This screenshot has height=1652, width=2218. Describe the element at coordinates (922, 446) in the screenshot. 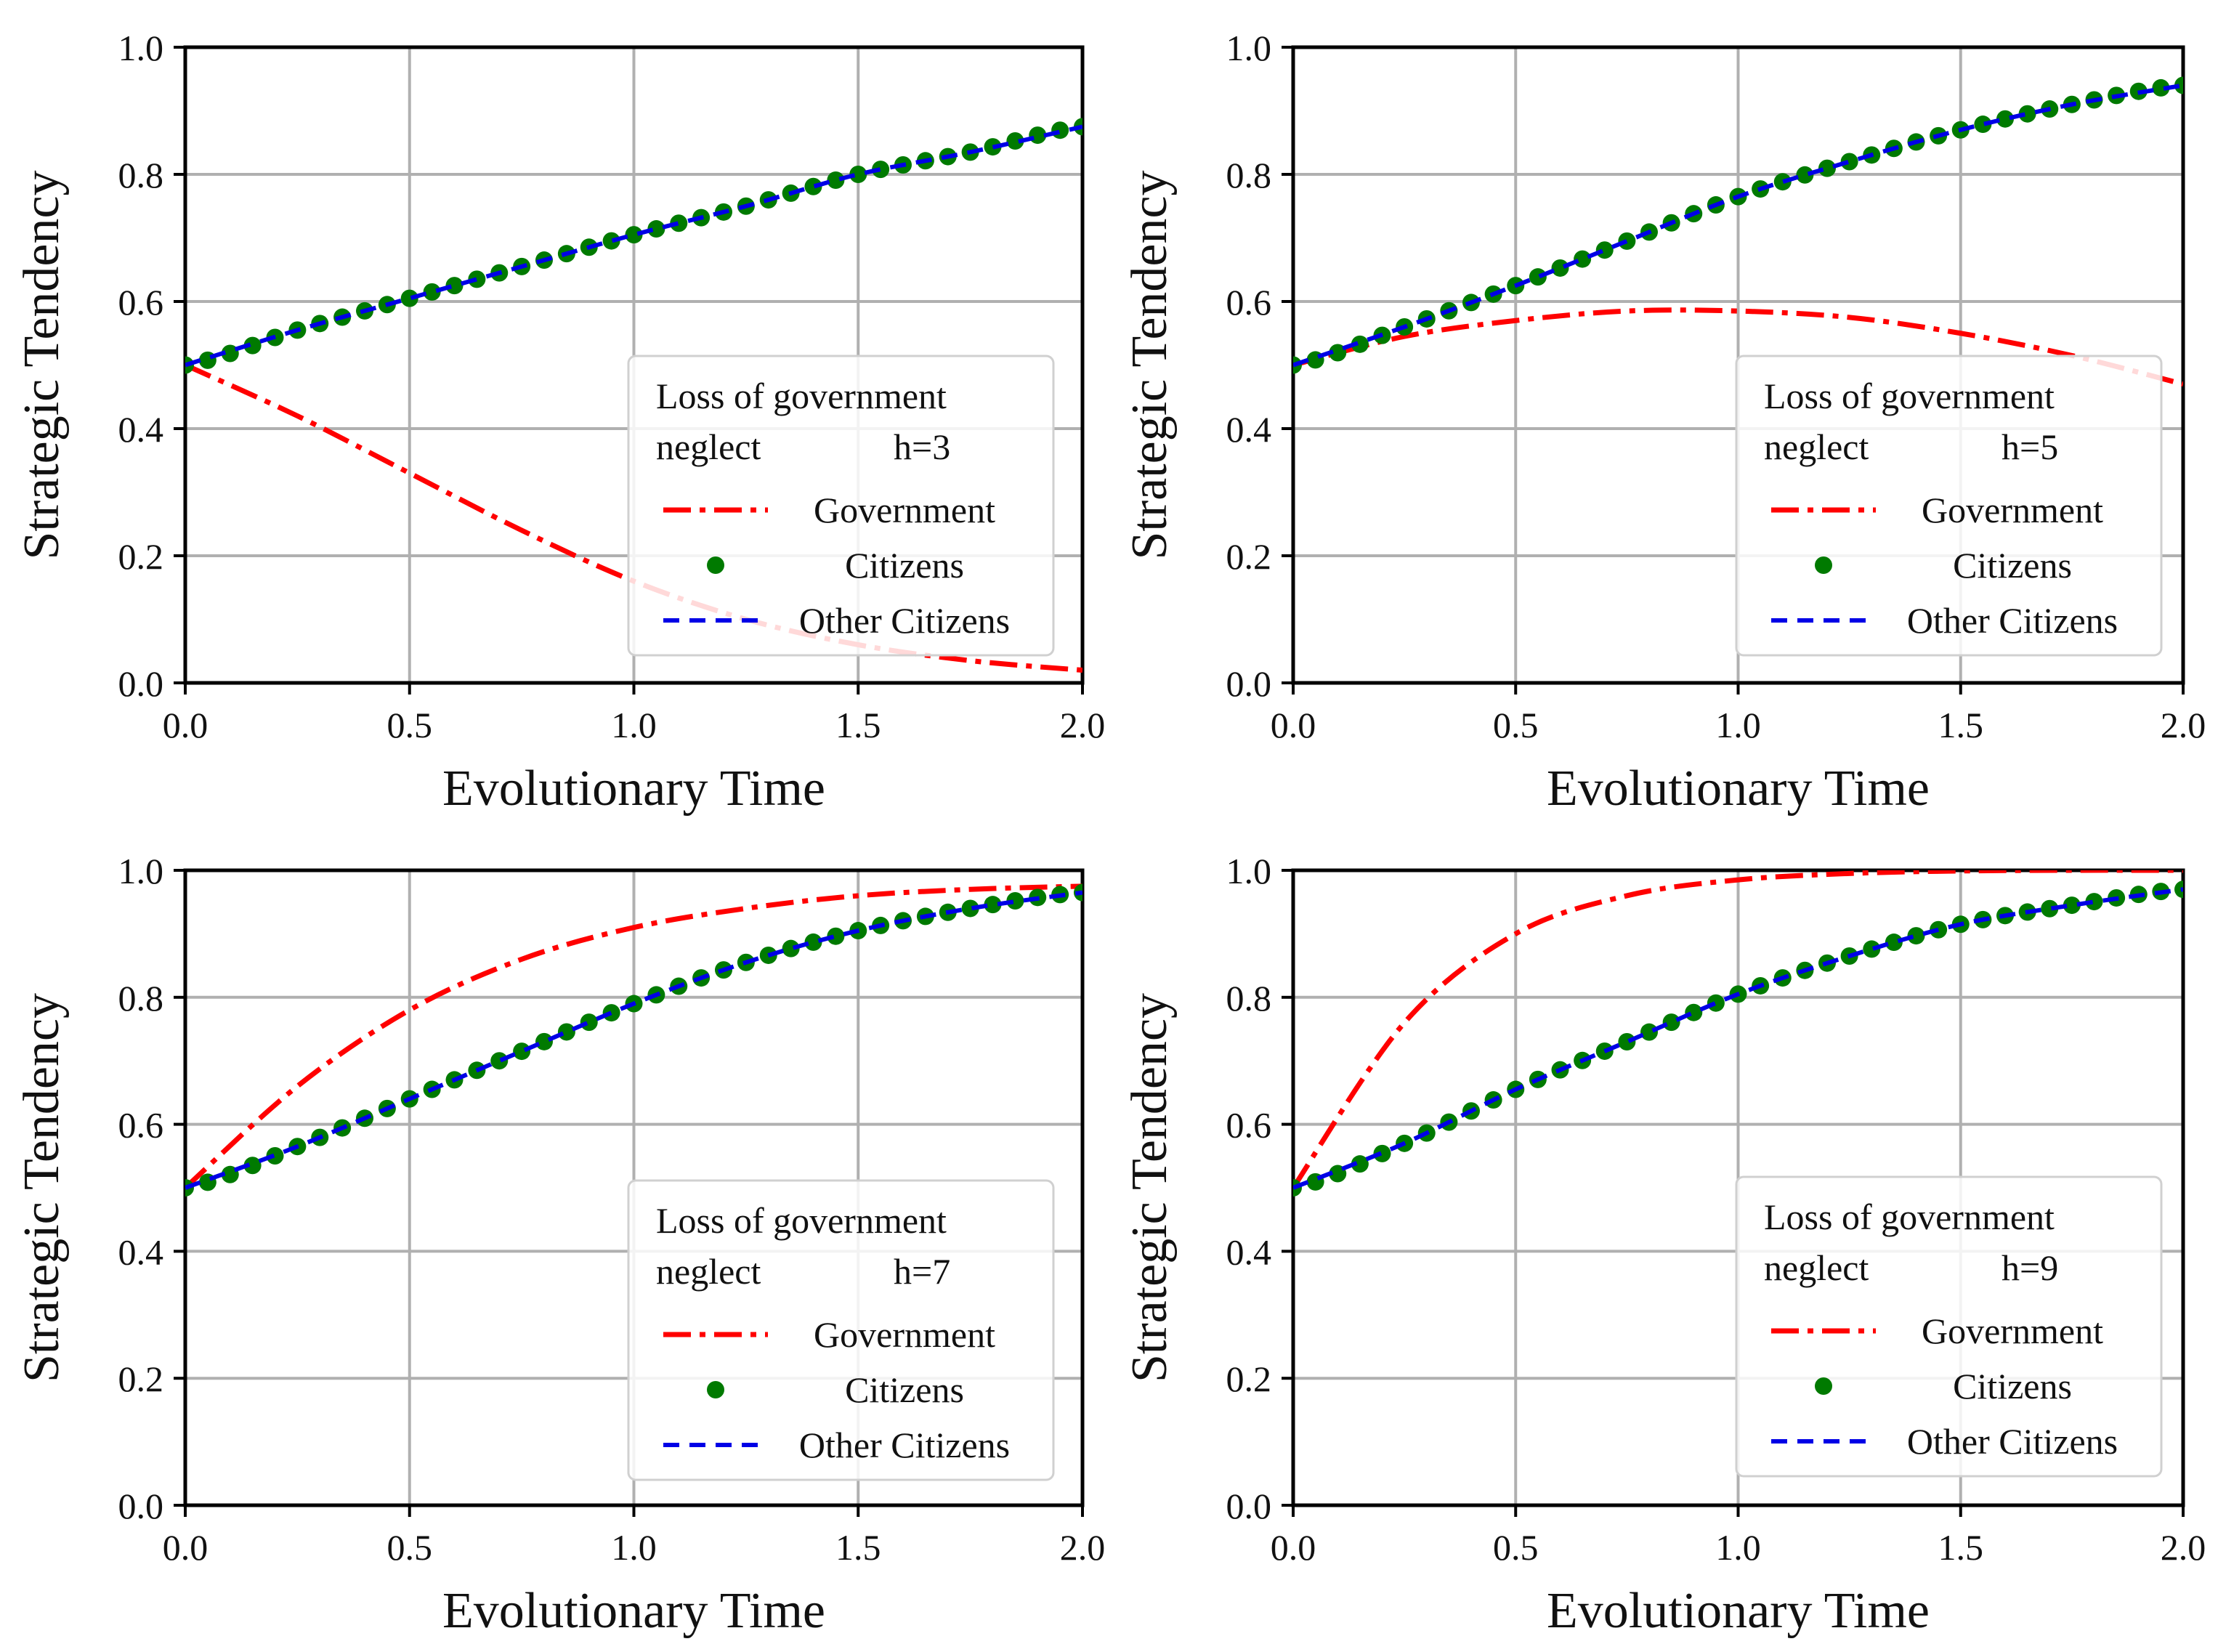

I see `legend-title-line2-right: h=3` at that location.